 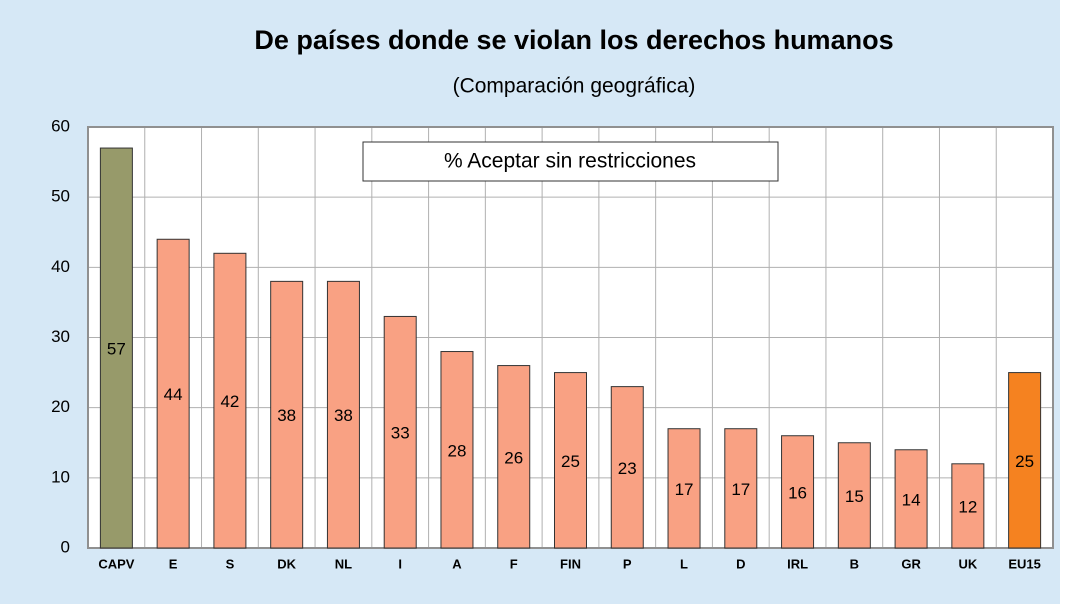 I want to click on x-tick-label: DK, so click(x=286, y=563).